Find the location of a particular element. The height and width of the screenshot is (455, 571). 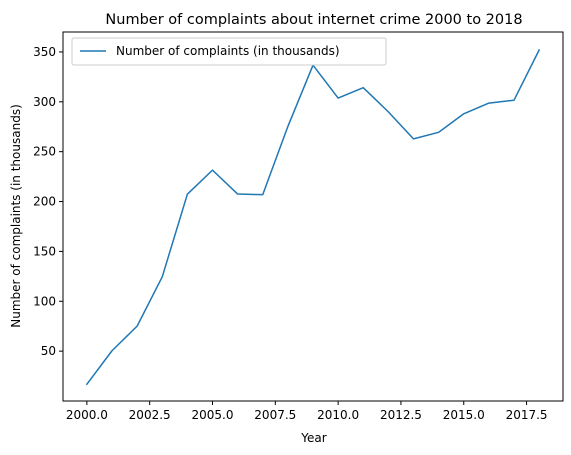

x-tick-label: 2015.0 is located at coordinates (464, 415).